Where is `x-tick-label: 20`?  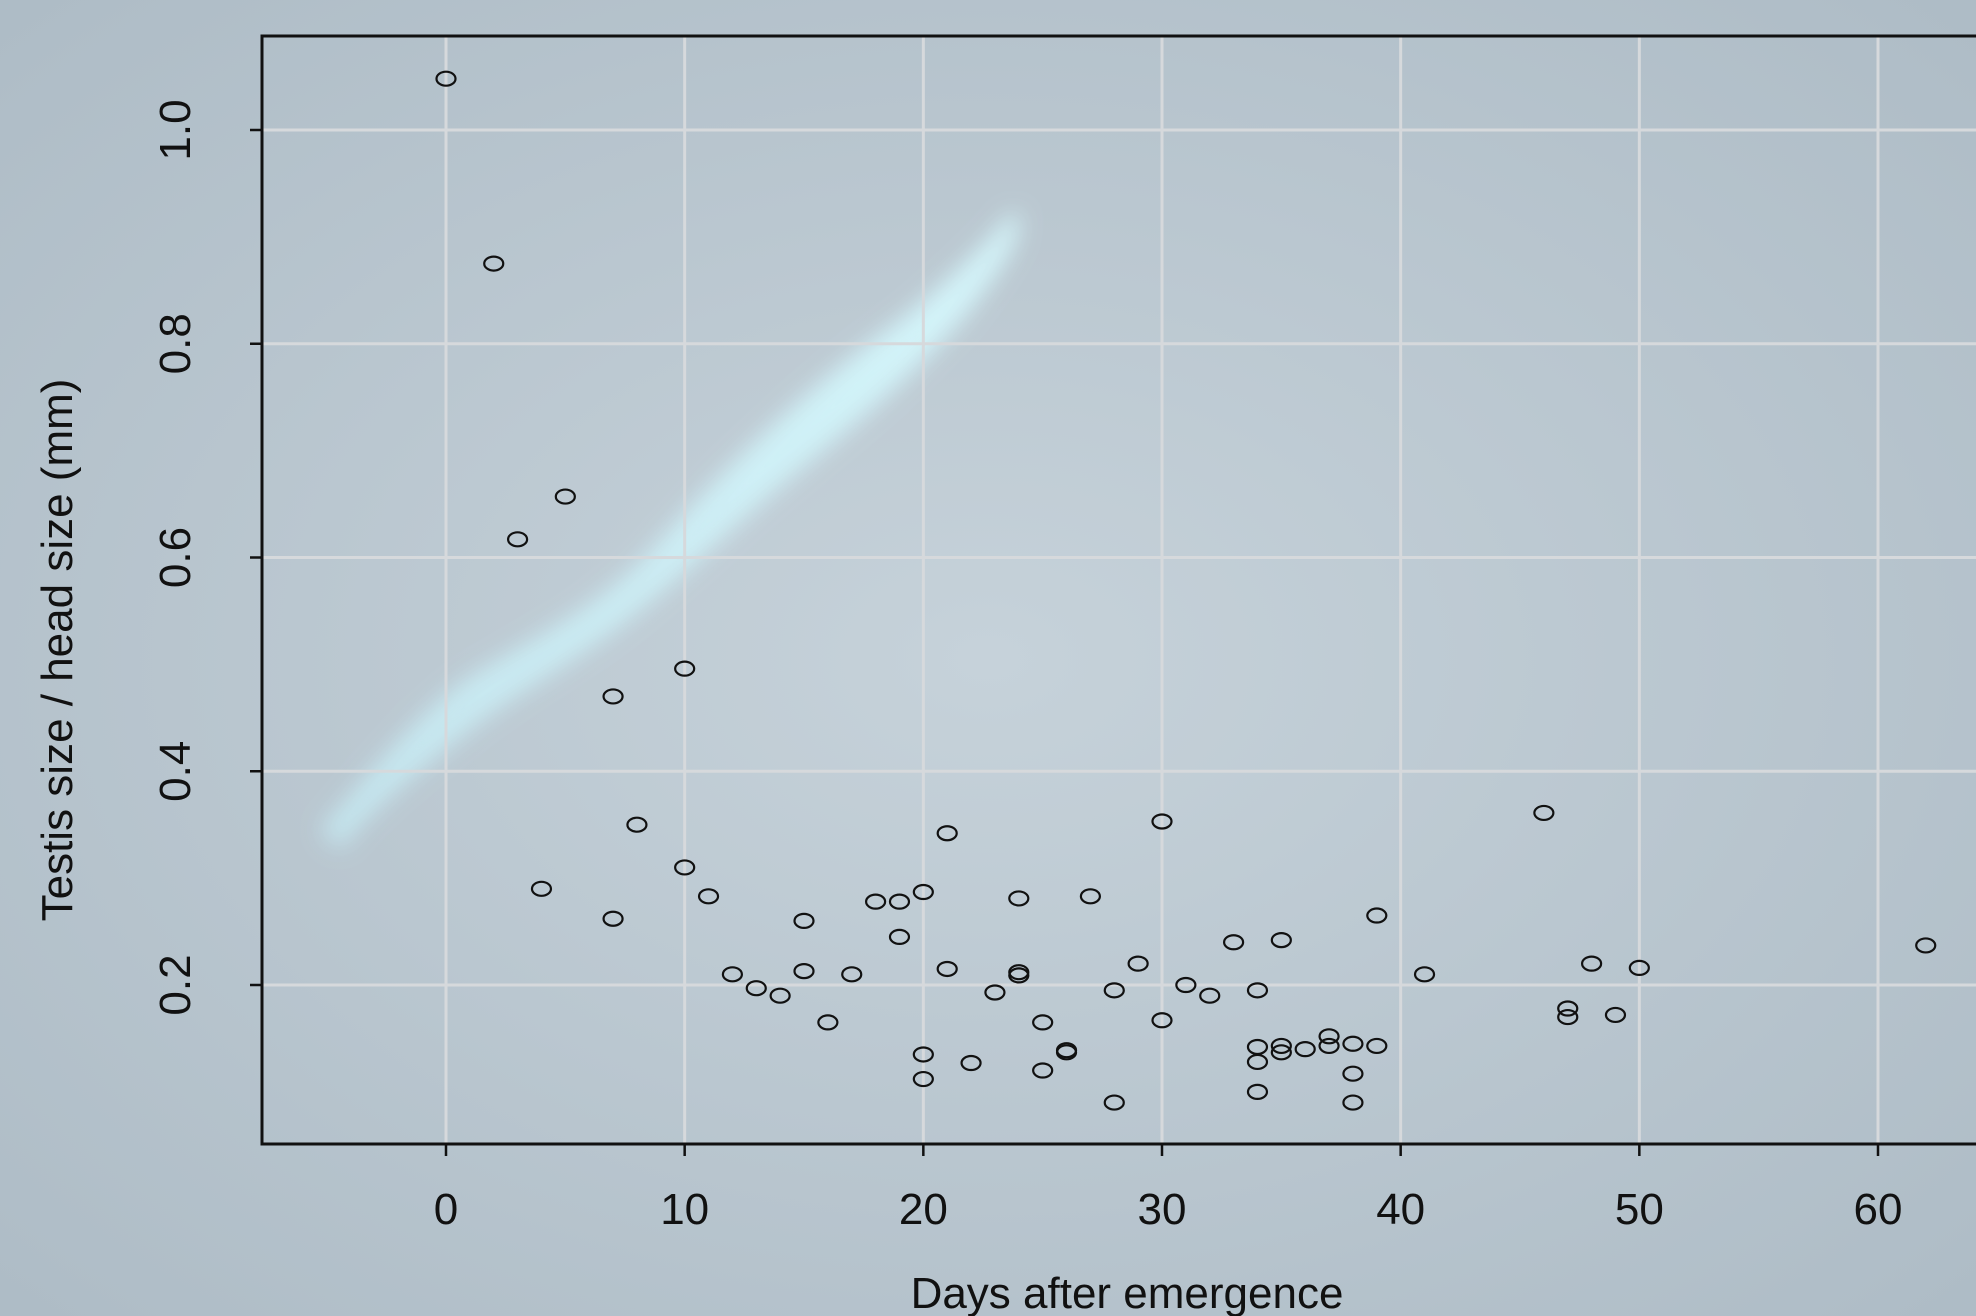
x-tick-label: 20 is located at coordinates (923, 1209).